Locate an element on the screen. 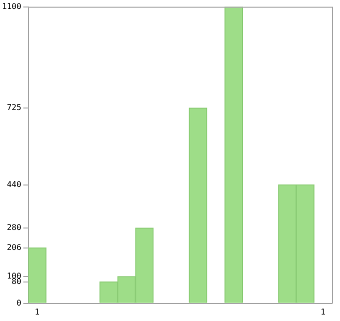 This screenshot has width=340, height=321. y-tick-label: 280 is located at coordinates (14, 227).